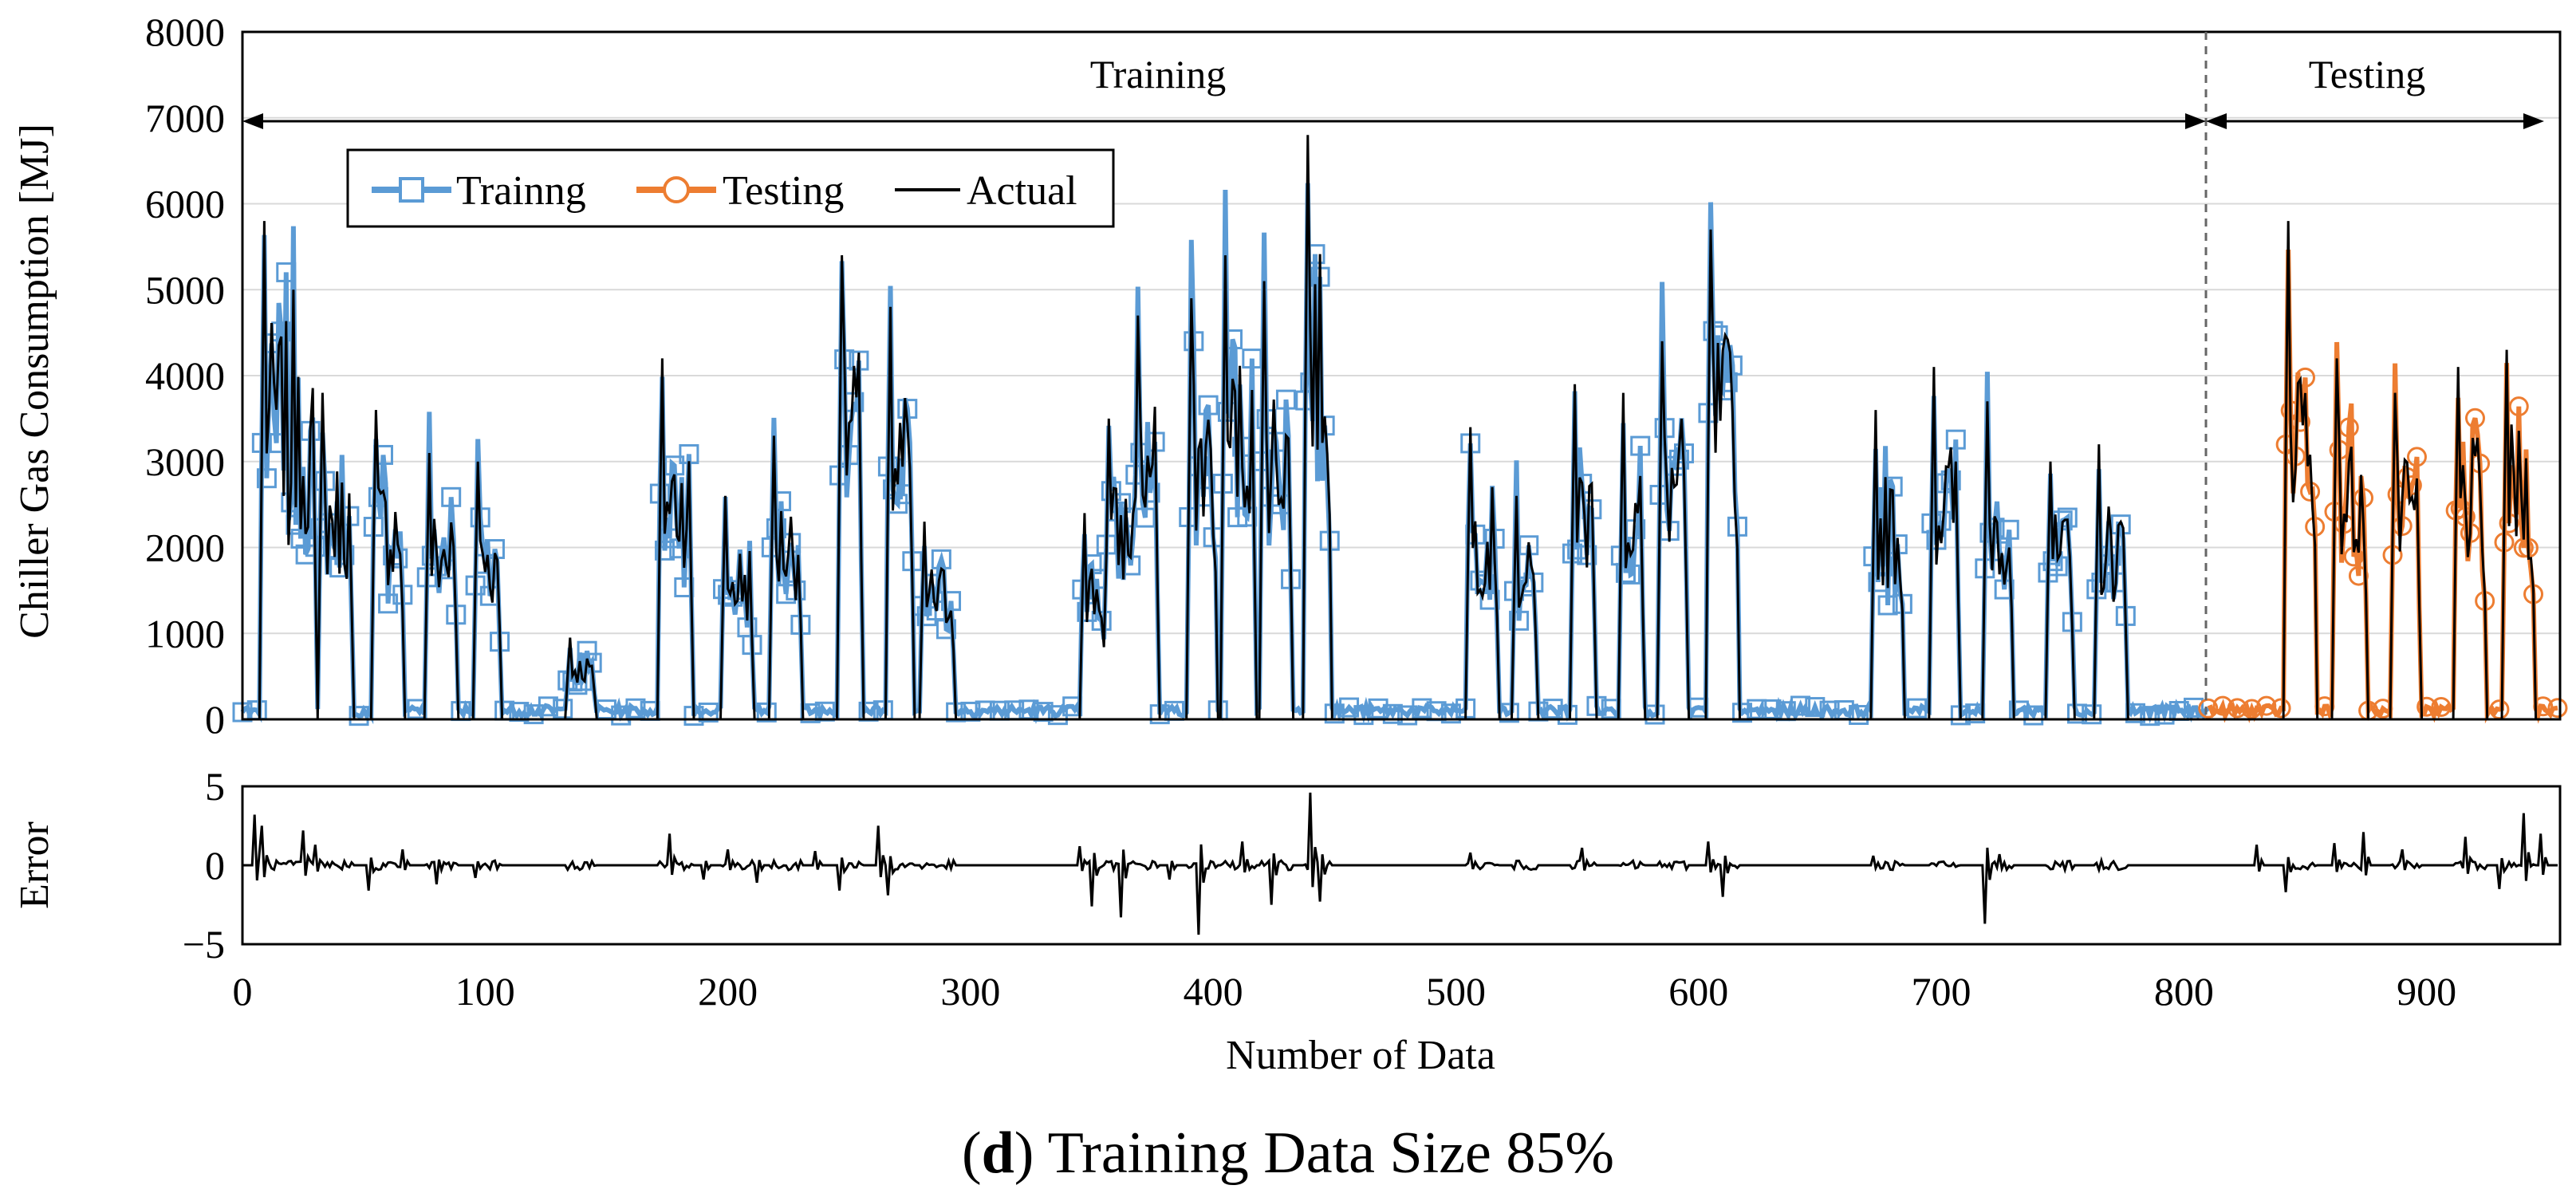 The height and width of the screenshot is (1201, 2576). What do you see at coordinates (2367, 74) in the screenshot?
I see `testing-region-label: Testing` at bounding box center [2367, 74].